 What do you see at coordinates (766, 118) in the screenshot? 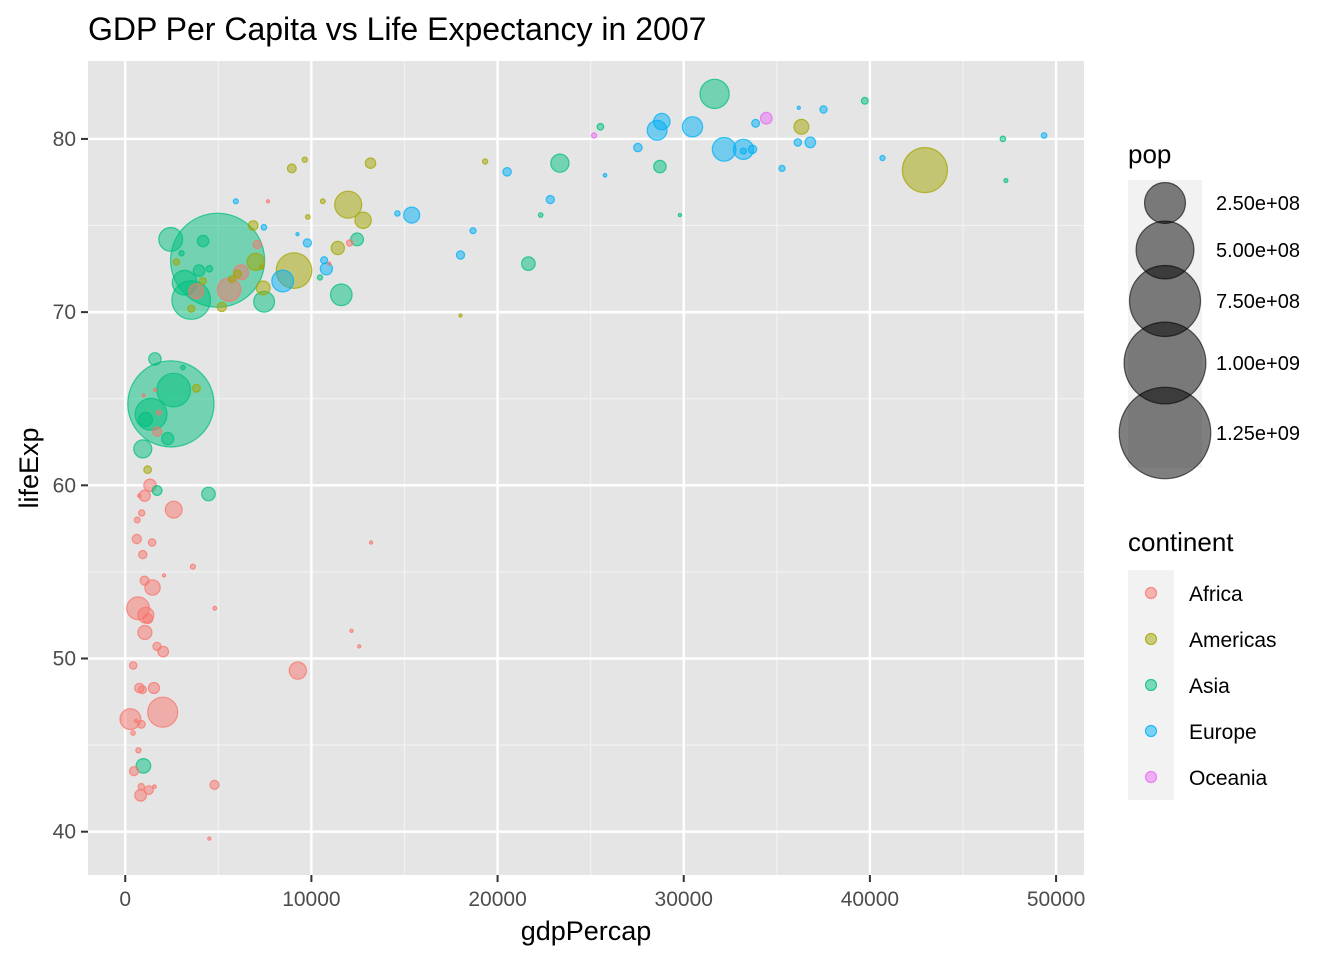
I see `data-point-oceania` at bounding box center [766, 118].